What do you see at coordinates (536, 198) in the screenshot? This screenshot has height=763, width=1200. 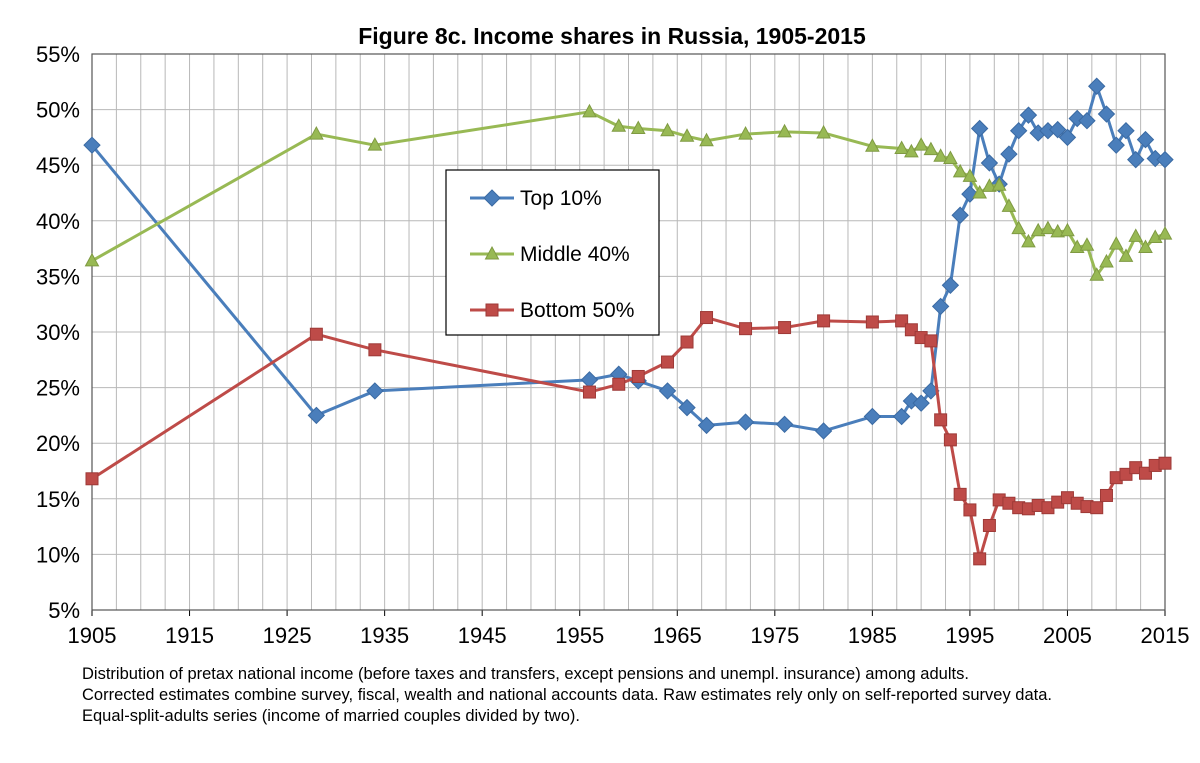 I see `legend-item: Top 10%` at bounding box center [536, 198].